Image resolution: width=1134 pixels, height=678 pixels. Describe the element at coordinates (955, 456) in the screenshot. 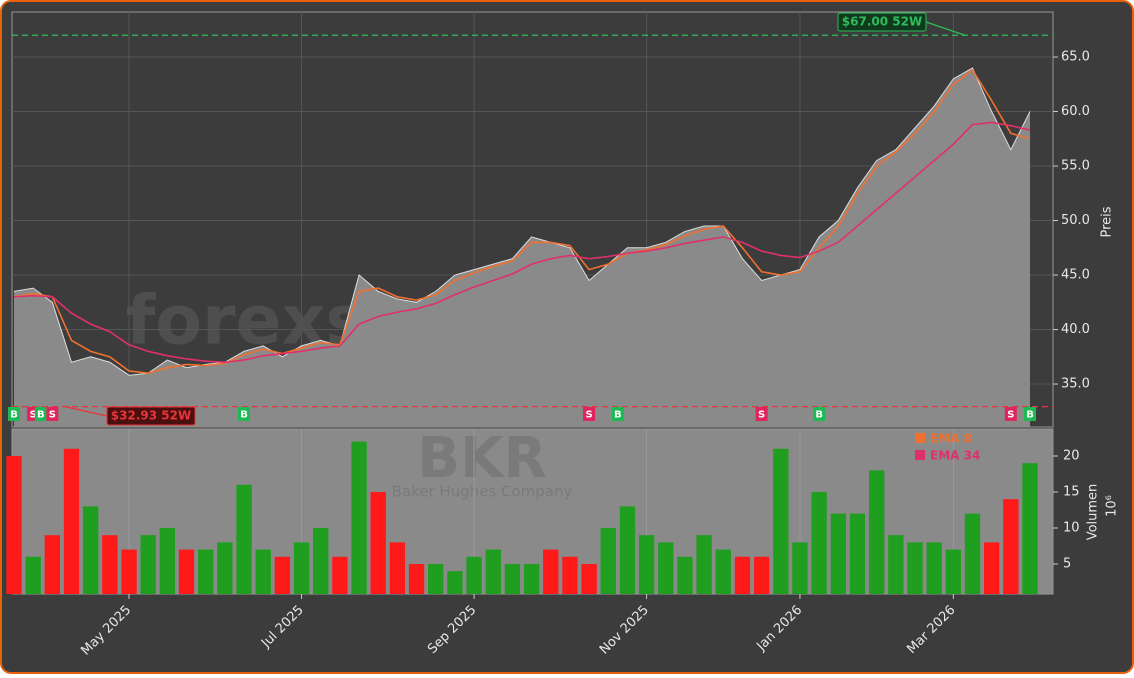

I see `legend-label: EMA 34` at that location.